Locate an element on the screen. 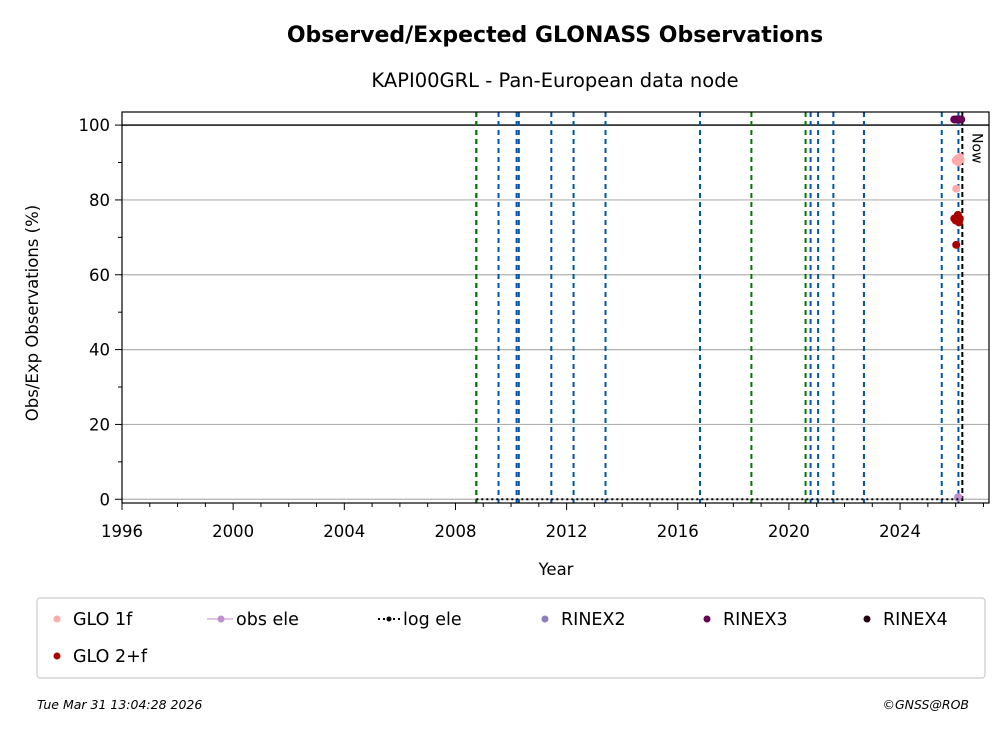 The height and width of the screenshot is (734, 1008). y-tick-label: 100 is located at coordinates (95, 125).